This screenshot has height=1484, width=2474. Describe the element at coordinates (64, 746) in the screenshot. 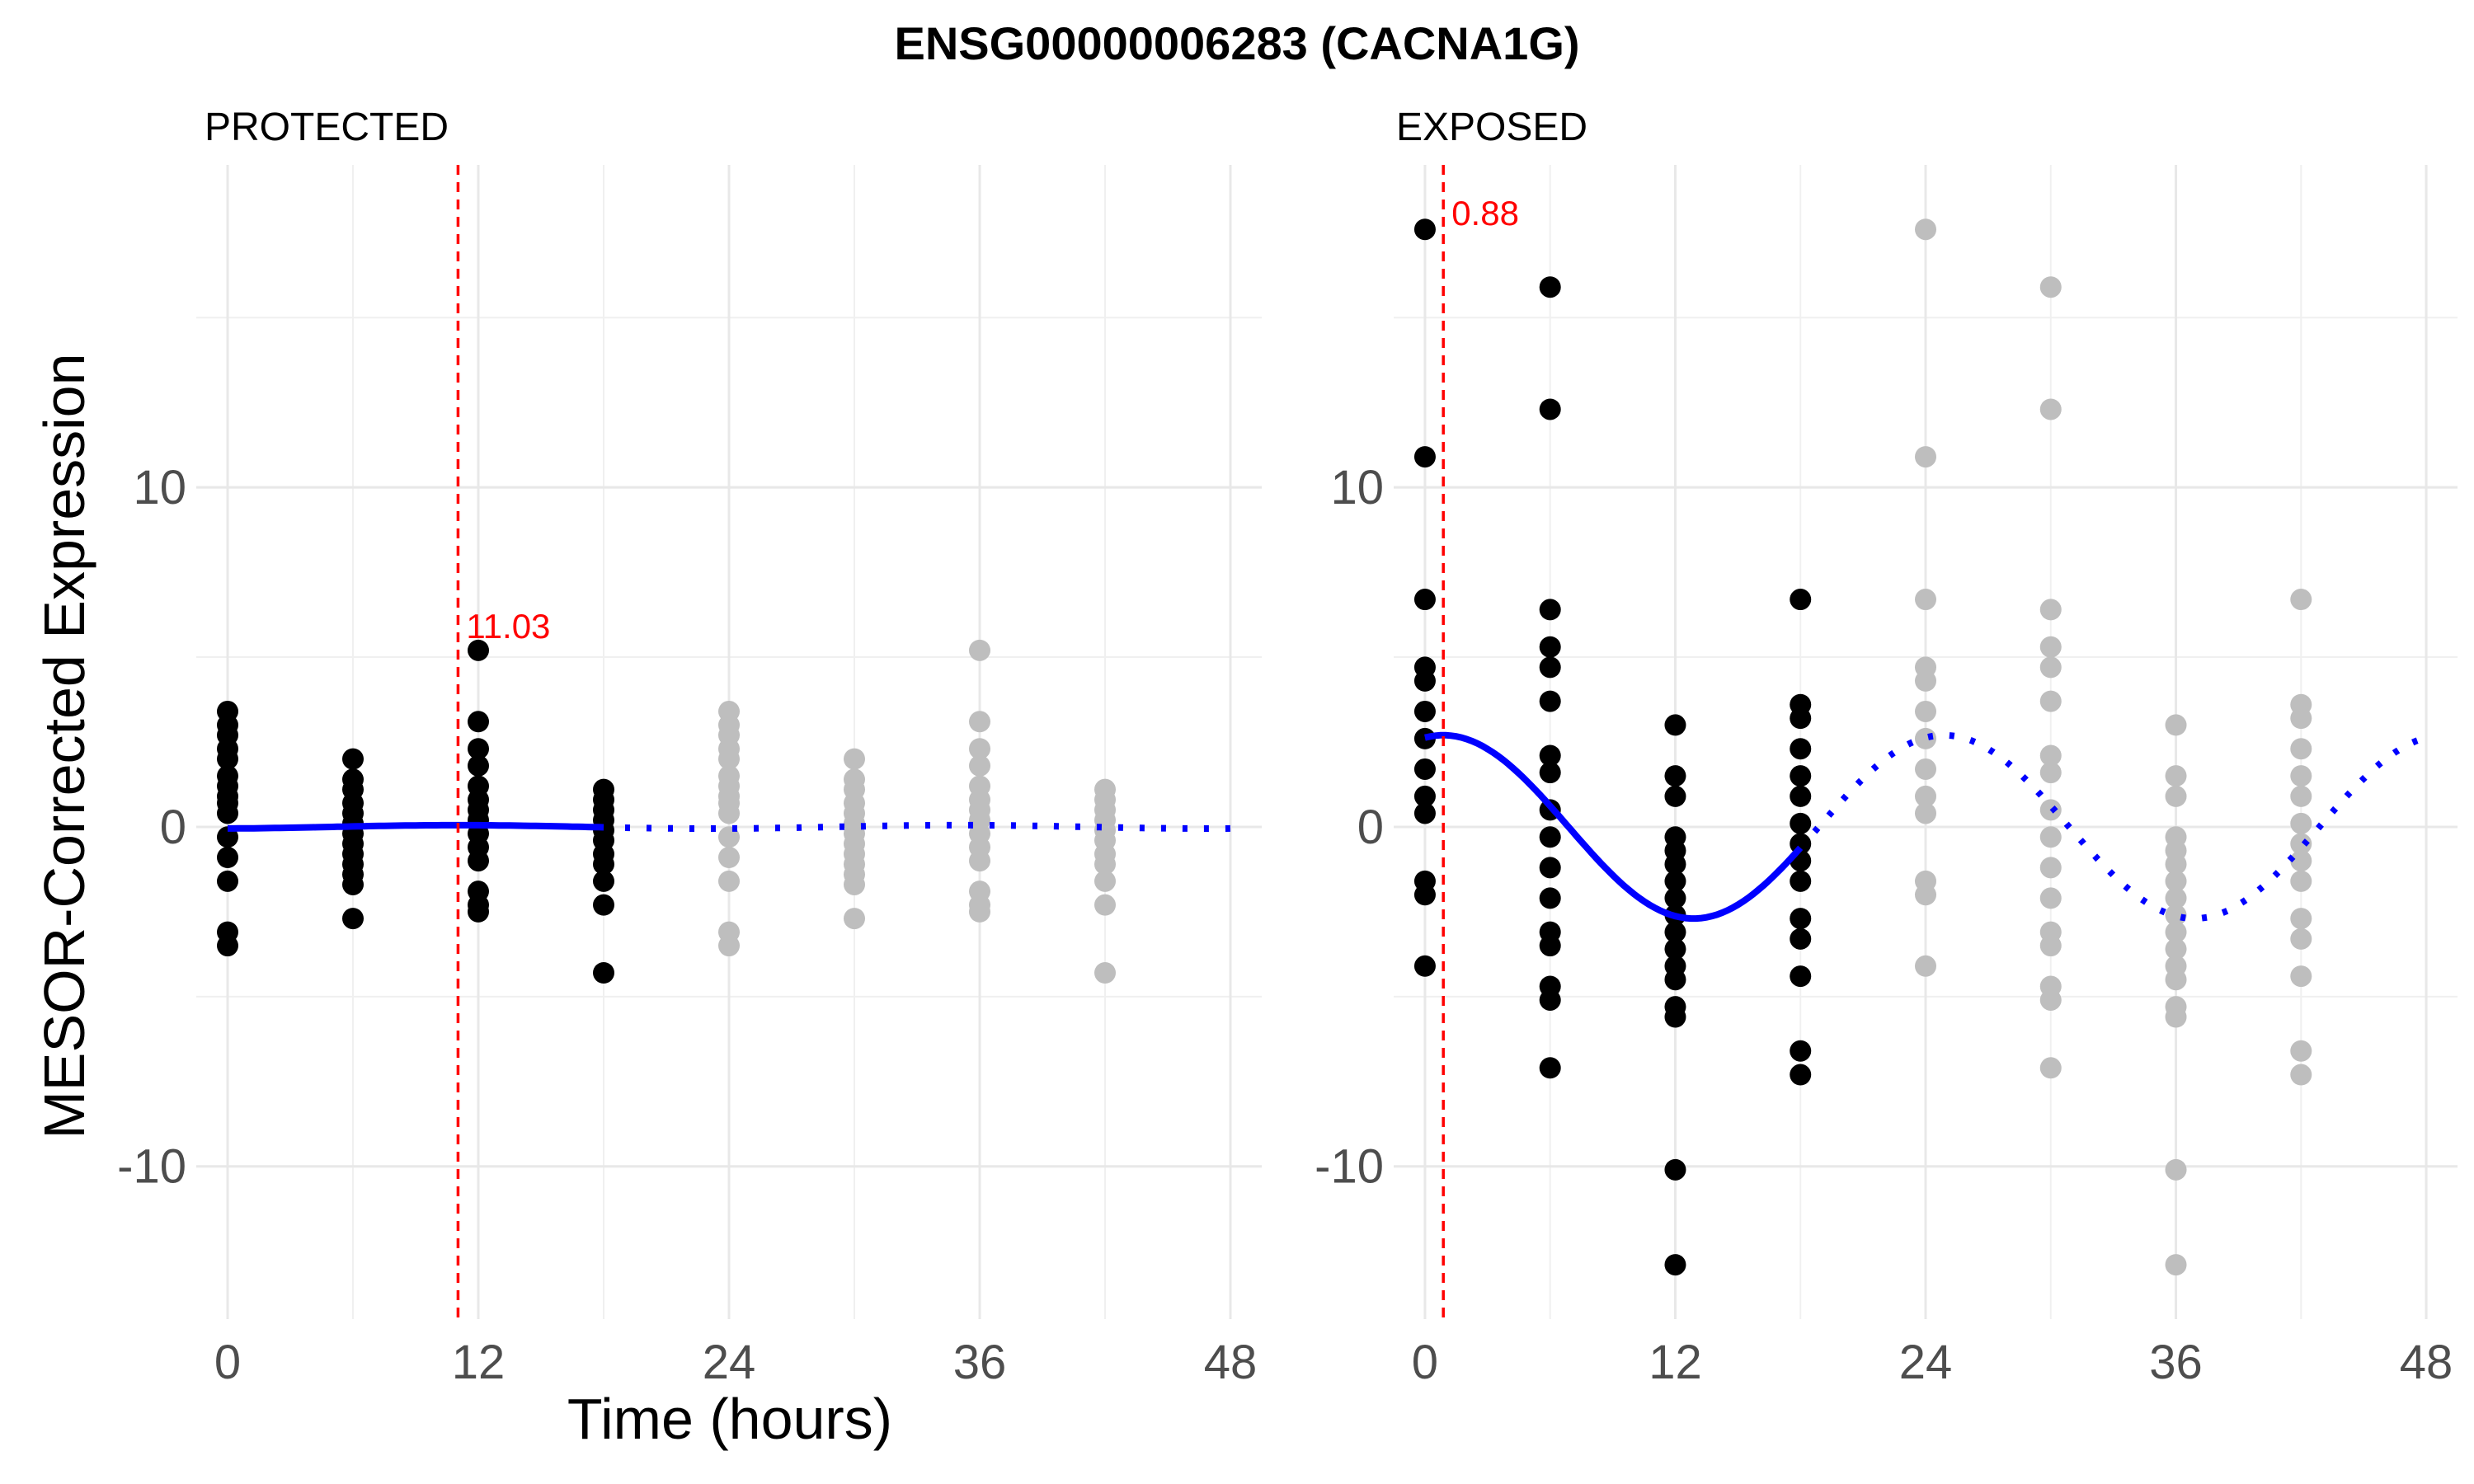

I see `y-axis-title: MESOR-Corrected Expression` at that location.